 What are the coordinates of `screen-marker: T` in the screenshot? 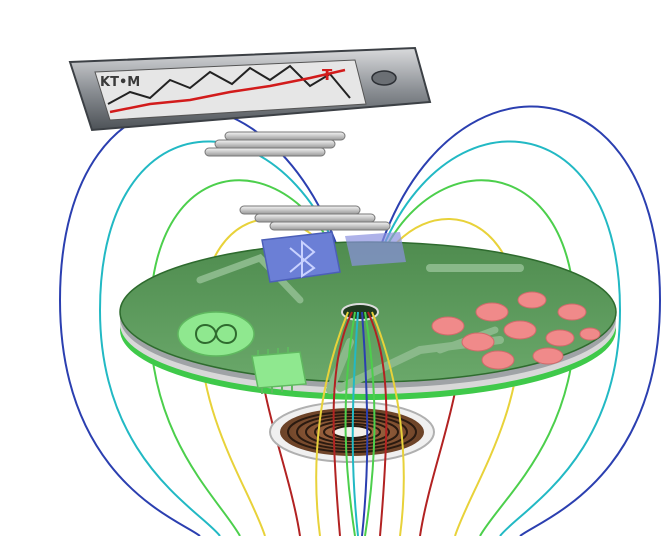 It's located at (327, 75).